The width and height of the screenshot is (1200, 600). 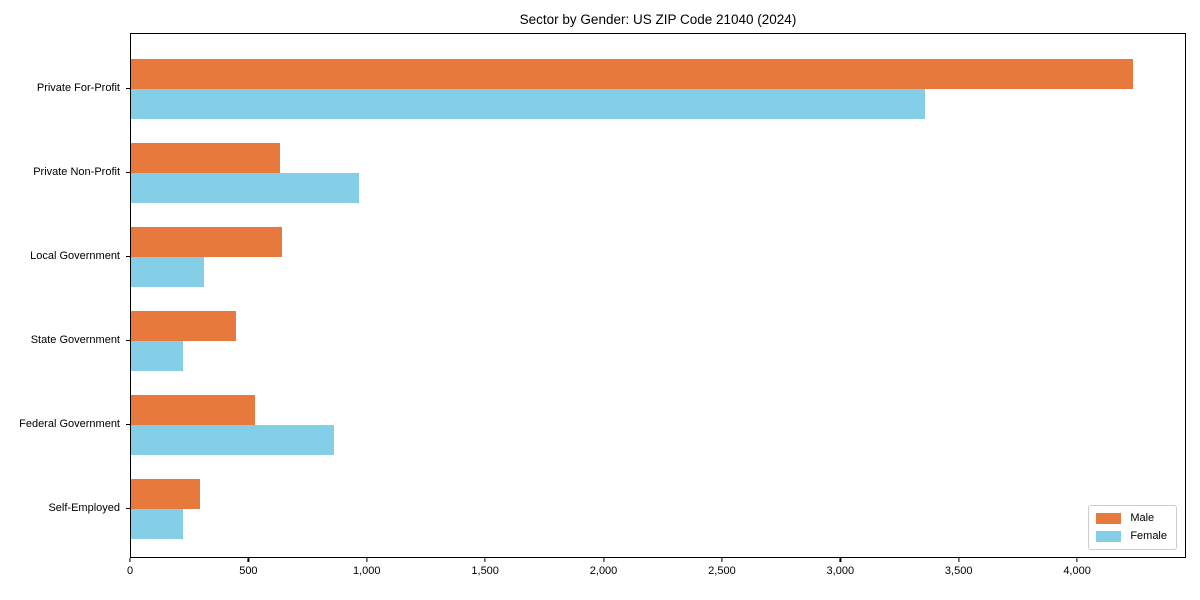 What do you see at coordinates (130, 571) in the screenshot?
I see `xtick-label-0: 0` at bounding box center [130, 571].